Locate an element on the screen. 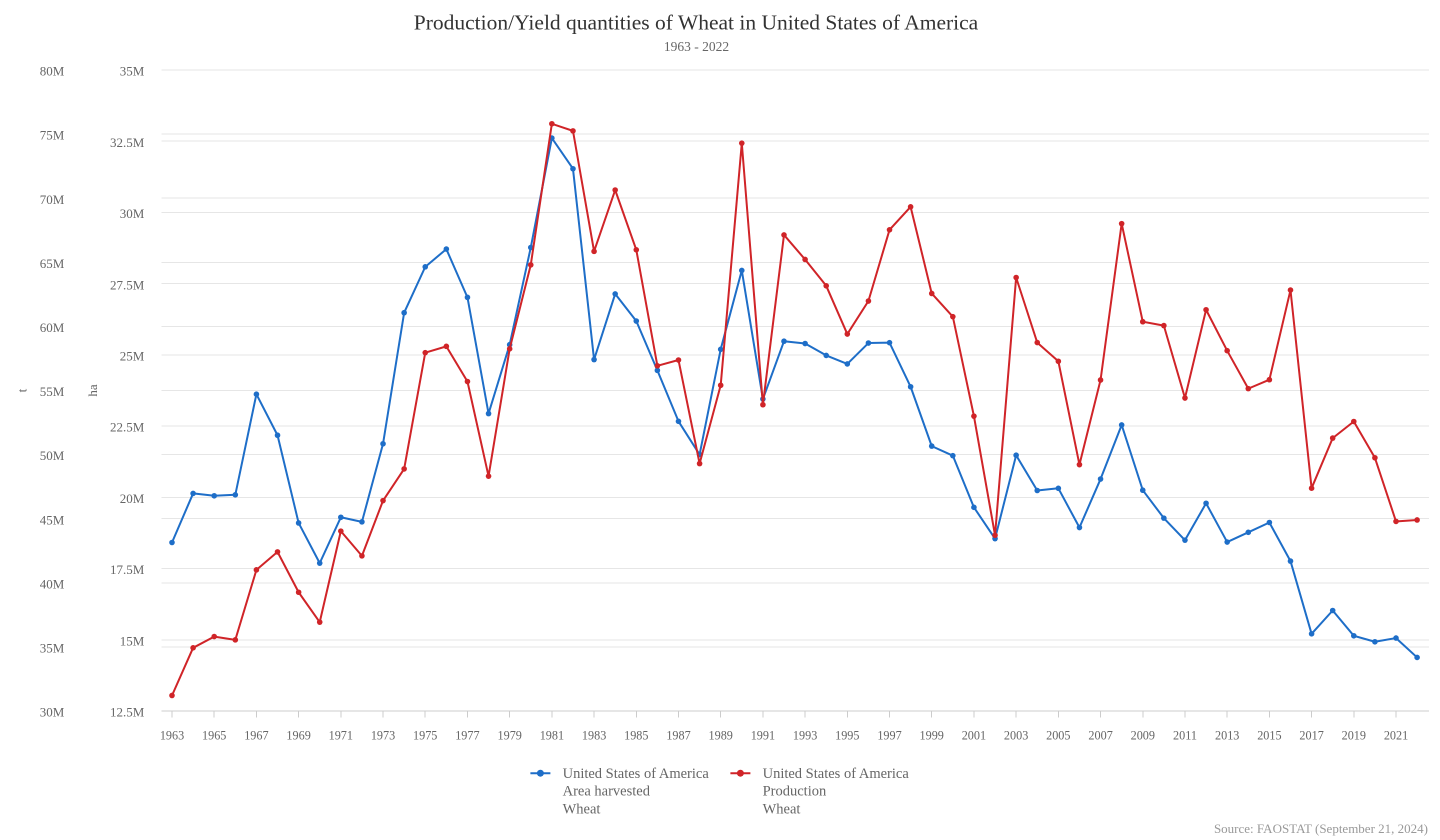 Image resolution: width=1440 pixels, height=840 pixels. svg-text: 1963 - 2022 is located at coordinates (696, 46).